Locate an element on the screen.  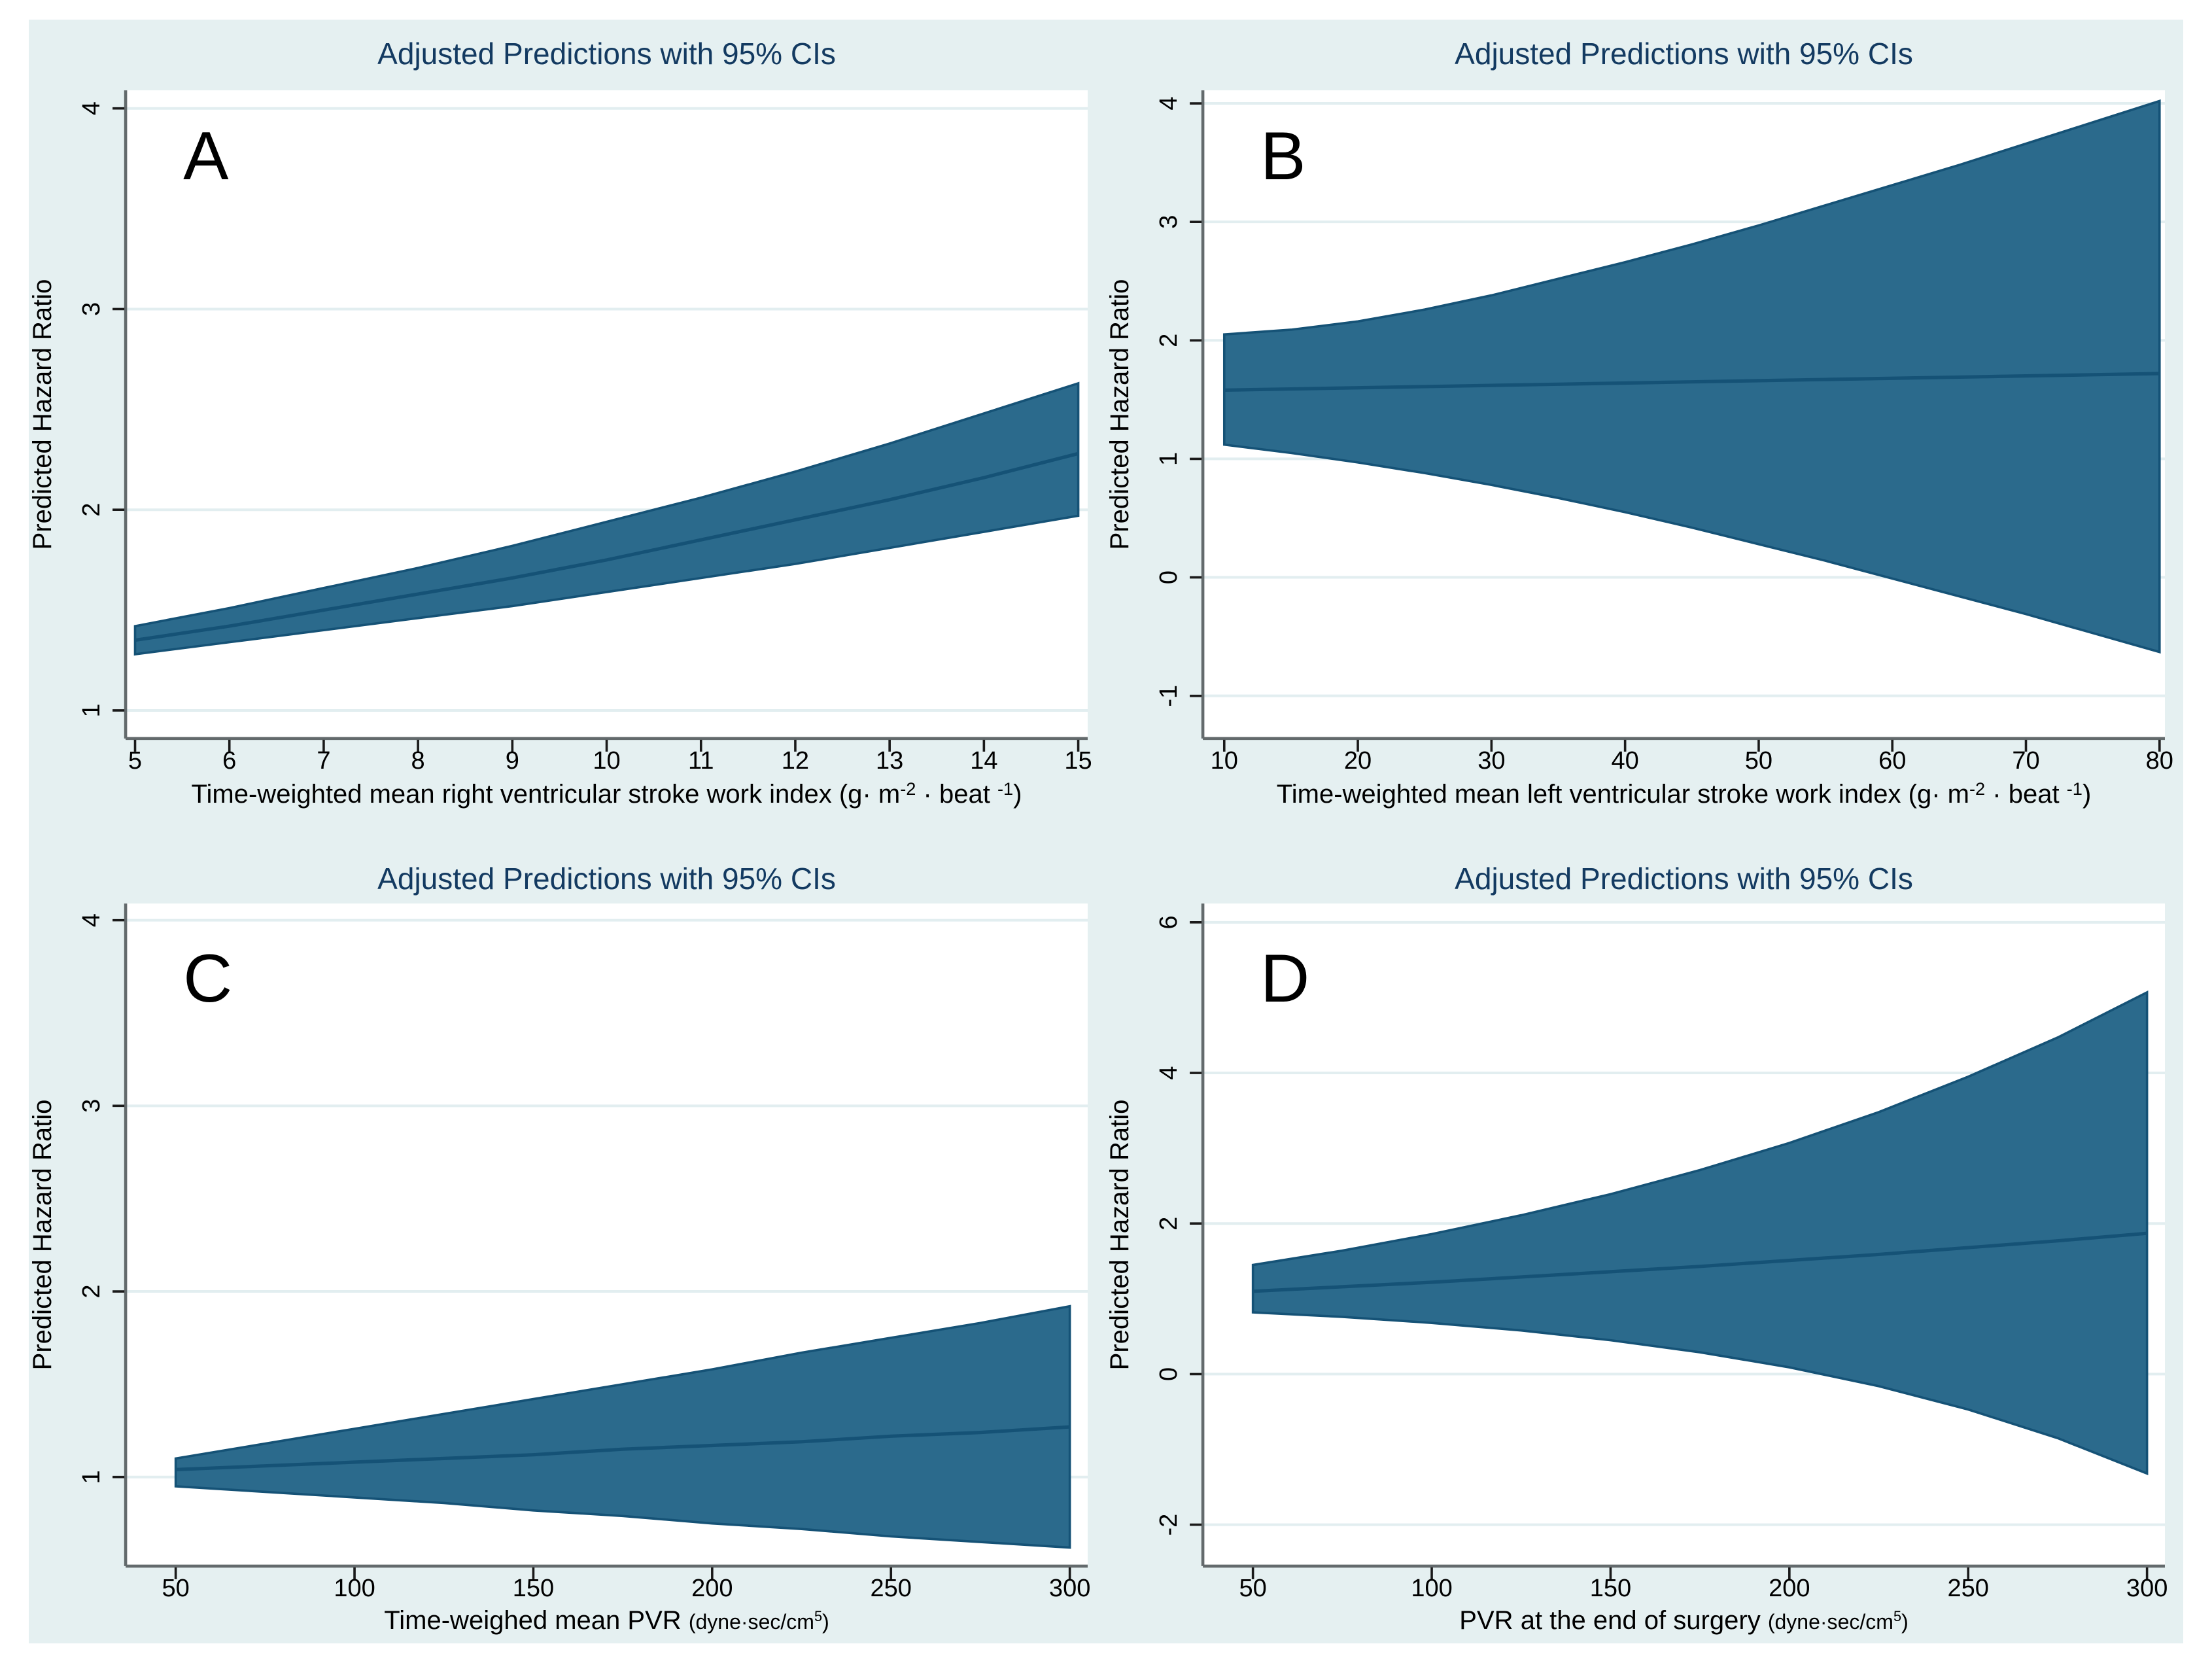
x-tick-label-60: 60 is located at coordinates (1892, 761).